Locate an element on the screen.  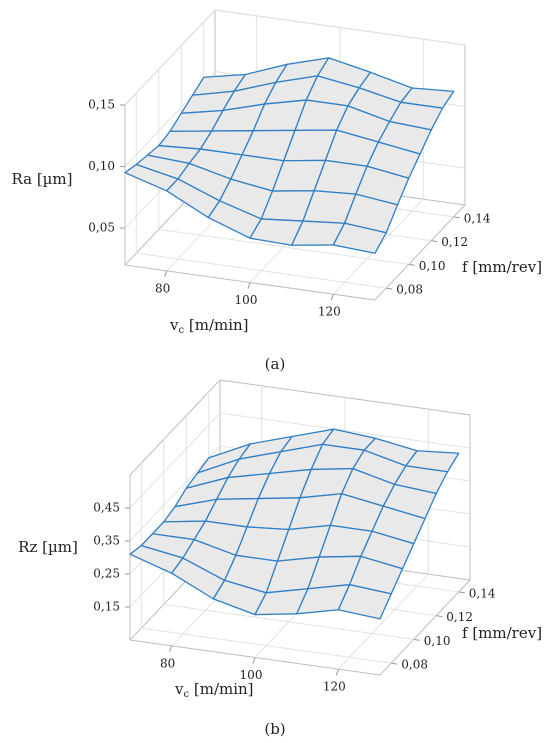
z-axis-label: Ra [µm] is located at coordinates (41, 179).